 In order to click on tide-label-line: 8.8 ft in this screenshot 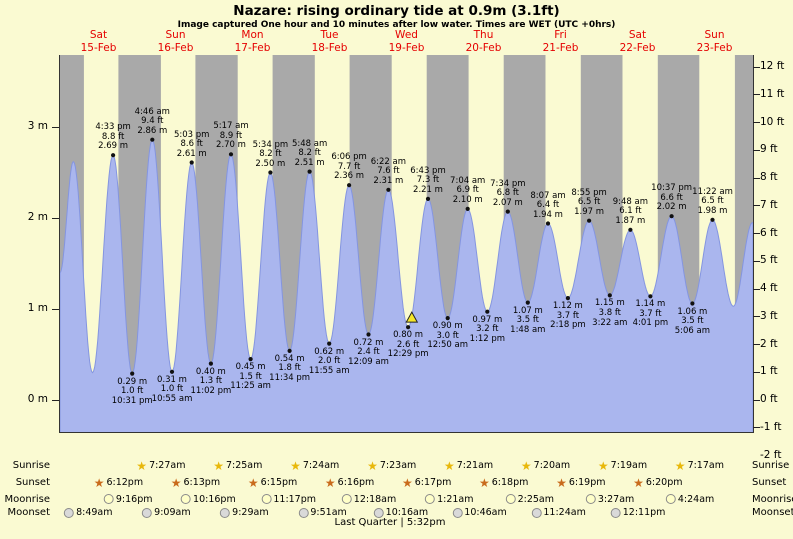, I will do `click(113, 136)`.